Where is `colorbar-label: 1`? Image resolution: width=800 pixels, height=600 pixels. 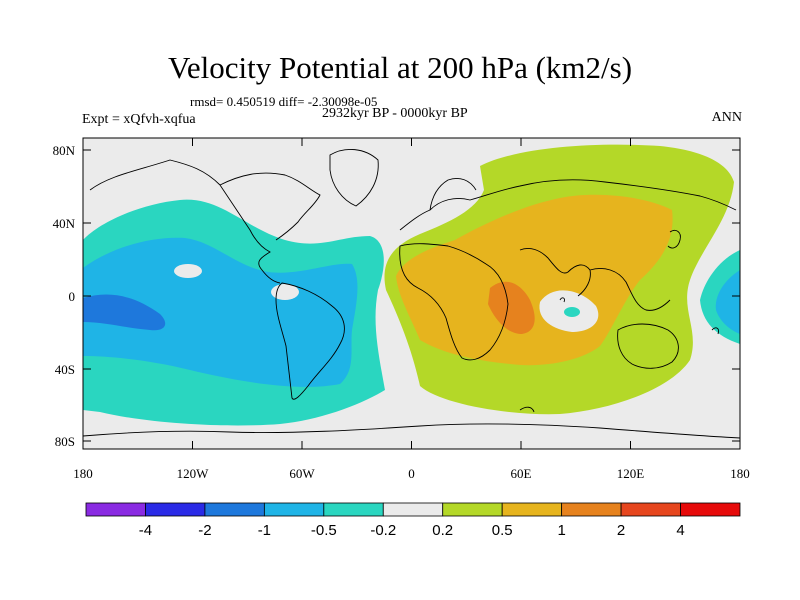
colorbar-label: 1 is located at coordinates (561, 530).